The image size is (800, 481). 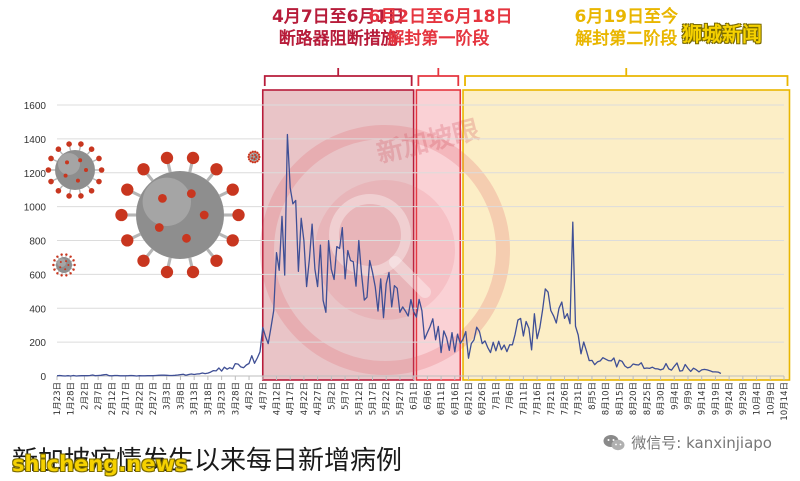 What do you see at coordinates (236, 398) in the screenshot?
I see `x-tick-label: 3月28日` at bounding box center [236, 398].